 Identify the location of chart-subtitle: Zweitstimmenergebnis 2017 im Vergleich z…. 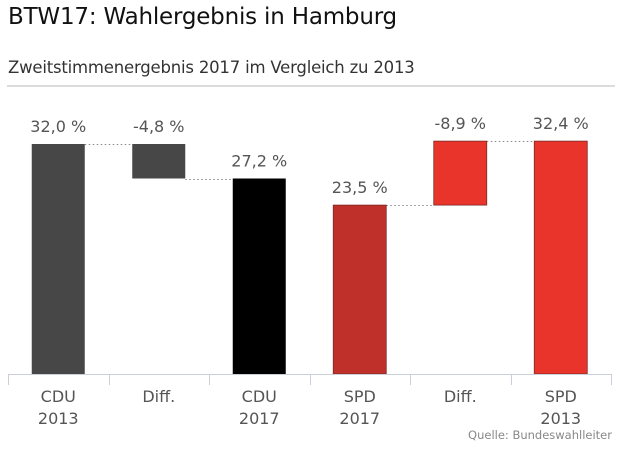
(211, 67).